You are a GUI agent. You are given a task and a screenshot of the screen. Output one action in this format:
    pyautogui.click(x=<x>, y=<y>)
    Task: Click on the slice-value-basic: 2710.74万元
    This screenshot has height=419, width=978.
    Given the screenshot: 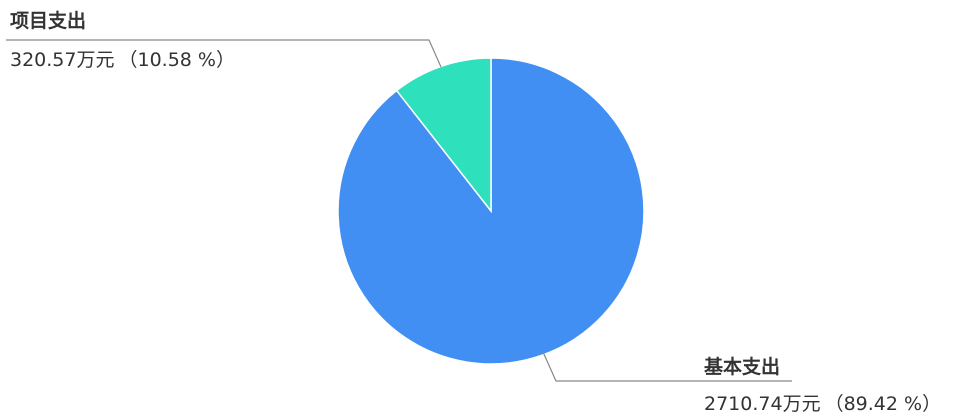 What is the action you would take?
    pyautogui.click(x=762, y=404)
    